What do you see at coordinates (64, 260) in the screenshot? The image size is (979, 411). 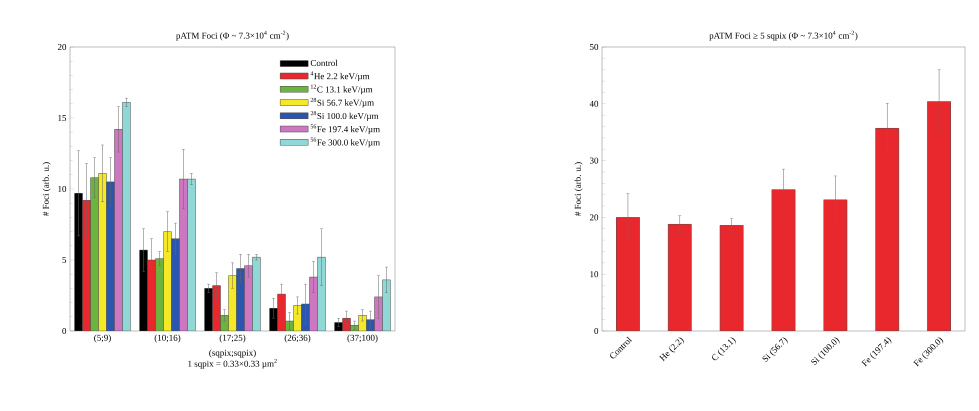 I see `y-tick-label: 5` at bounding box center [64, 260].